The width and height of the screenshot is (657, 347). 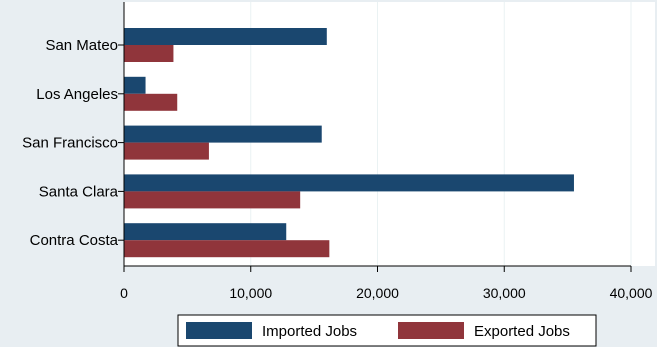 What do you see at coordinates (504, 293) in the screenshot?
I see `x-tick-label: 30,000` at bounding box center [504, 293].